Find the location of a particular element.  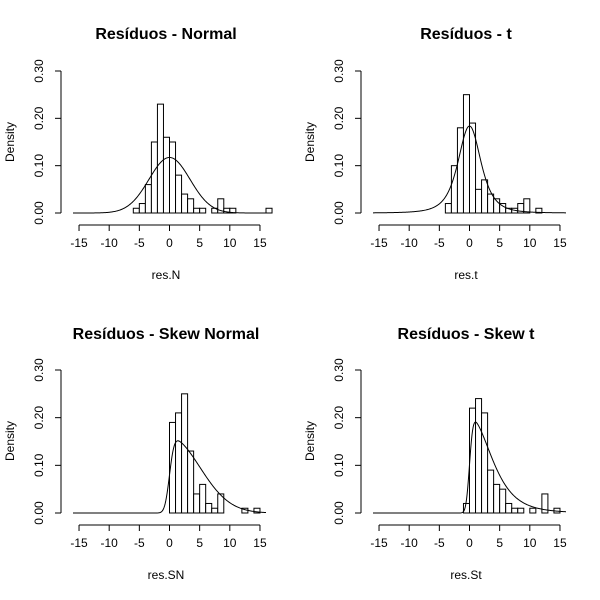

x-axis-label: res.N is located at coordinates (166, 275).